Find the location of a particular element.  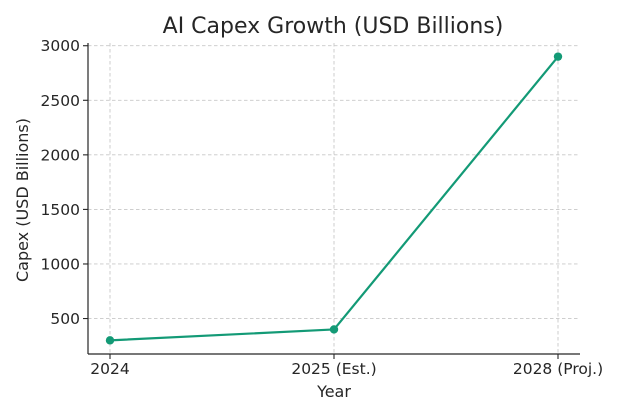

y-tick-label-1: 1000 is located at coordinates (60, 264).